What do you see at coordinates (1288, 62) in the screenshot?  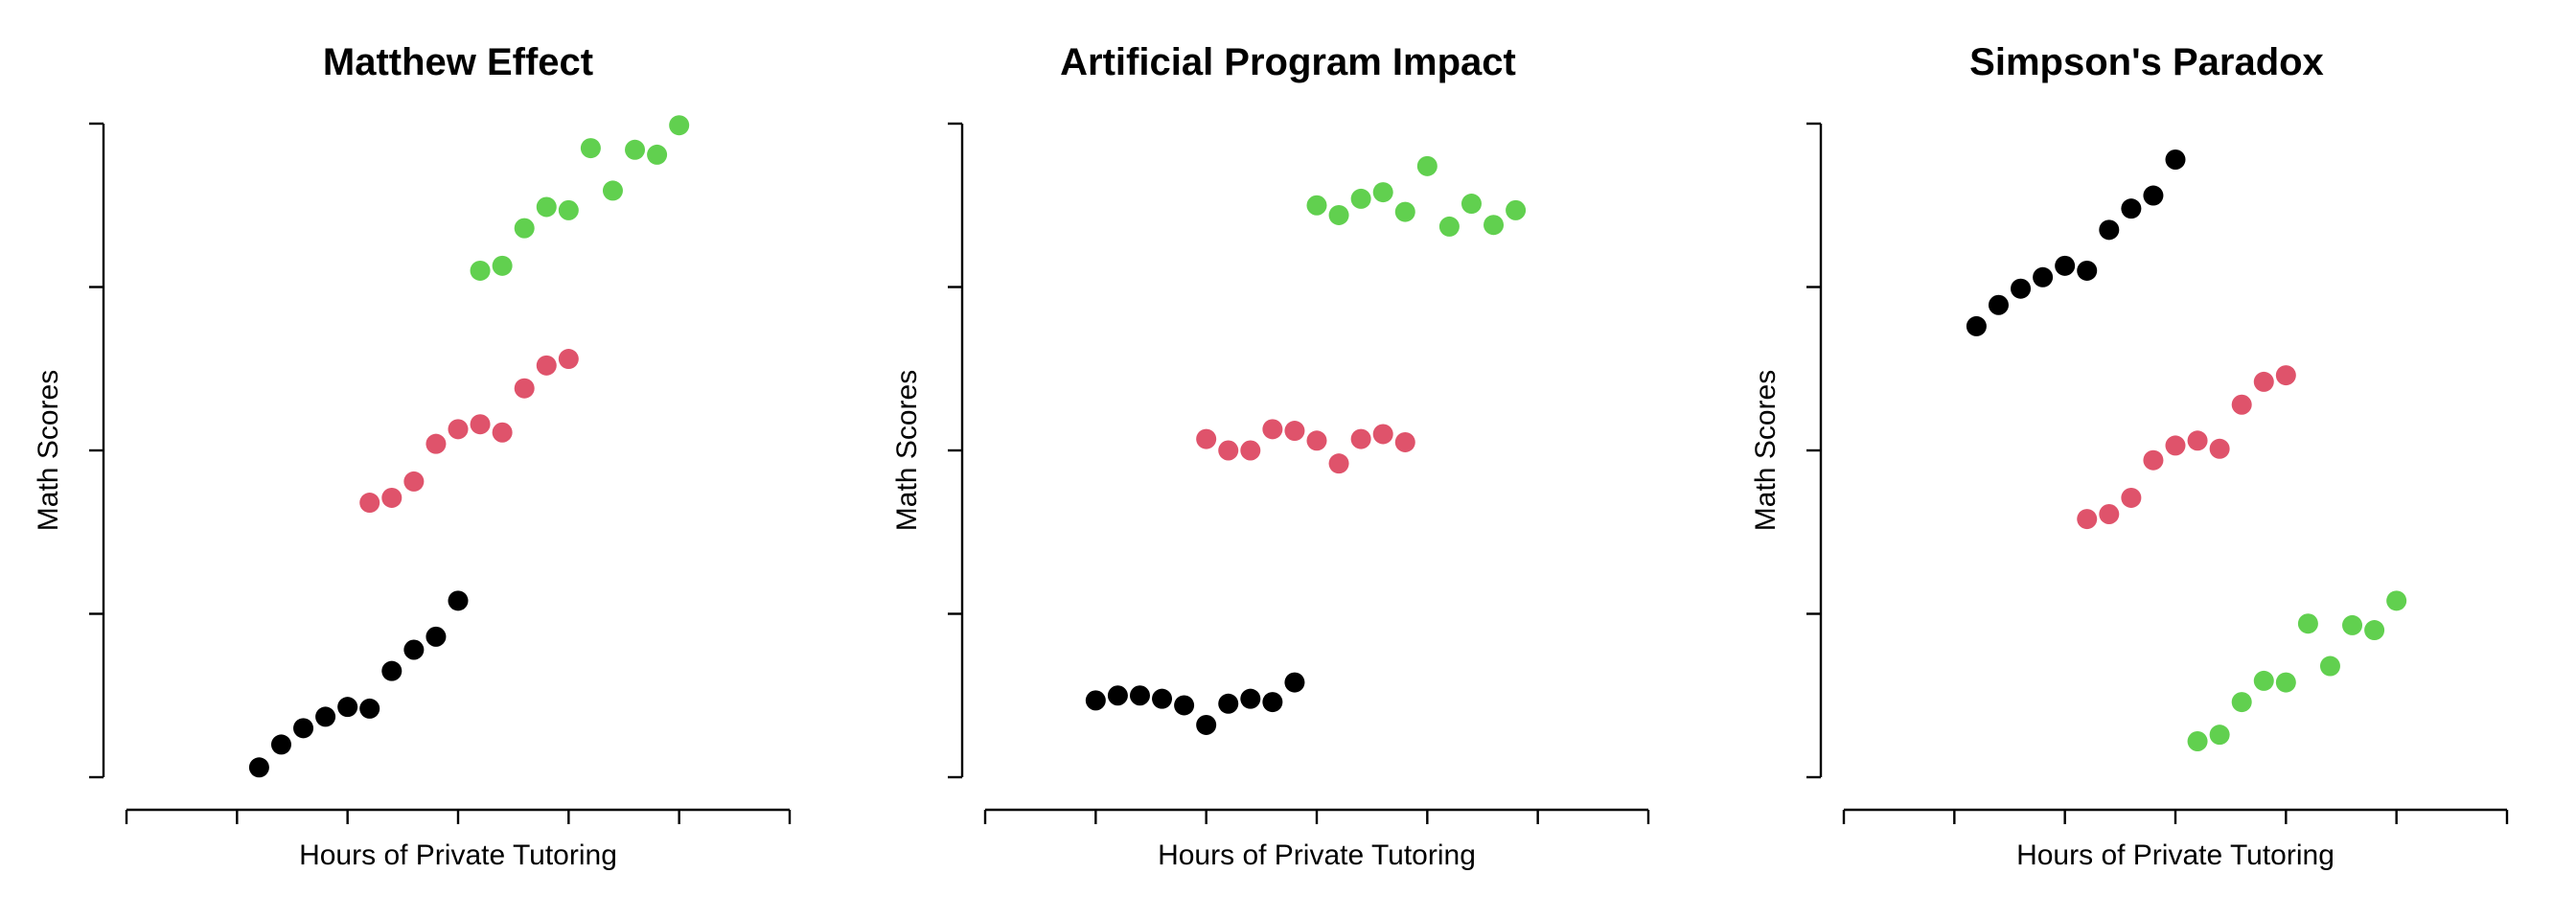 I see `chart-title: Artificial Program Impact` at bounding box center [1288, 62].